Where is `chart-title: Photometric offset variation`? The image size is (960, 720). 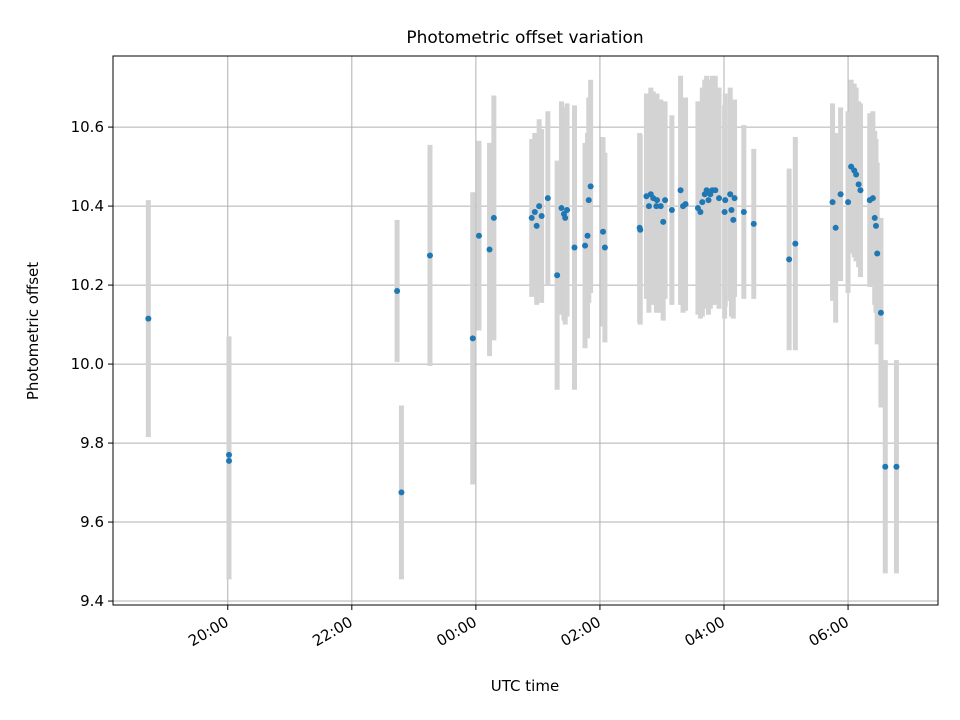
chart-title: Photometric offset variation is located at coordinates (524, 38).